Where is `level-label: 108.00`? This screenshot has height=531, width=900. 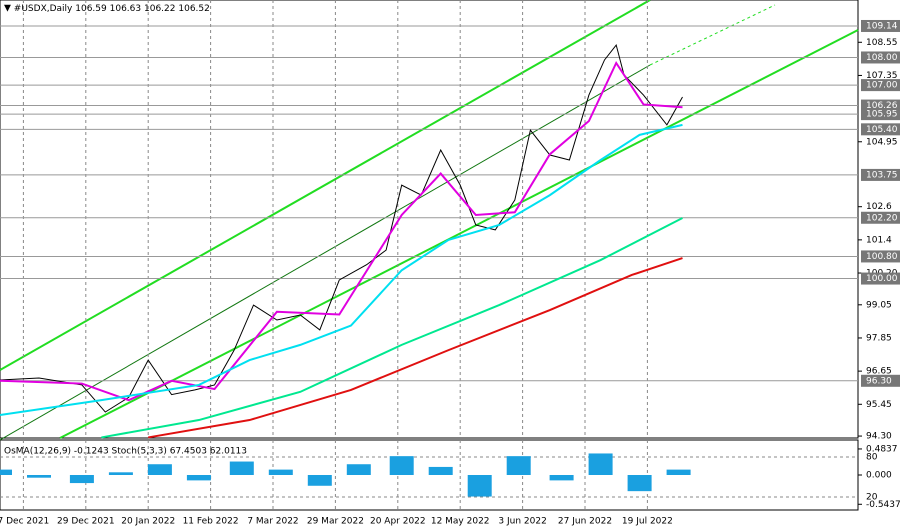 level-label: 108.00 is located at coordinates (882, 58).